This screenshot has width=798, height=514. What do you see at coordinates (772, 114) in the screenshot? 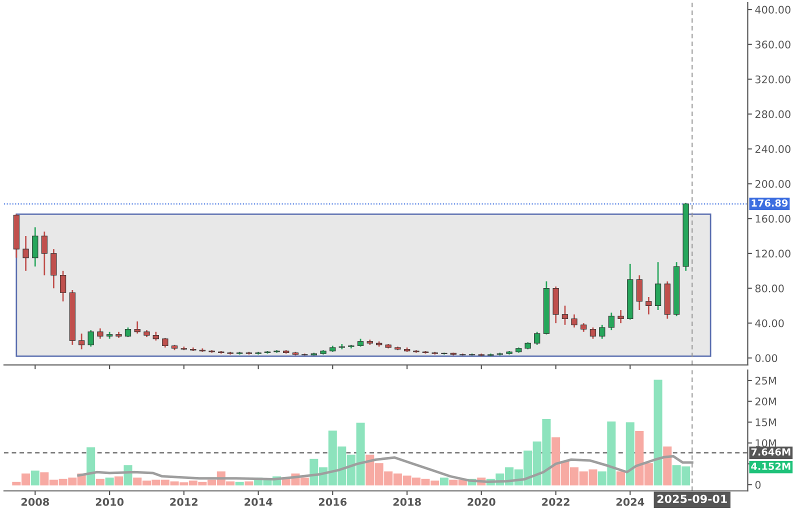
I see `y-tick-label: 280.00` at bounding box center [772, 114].